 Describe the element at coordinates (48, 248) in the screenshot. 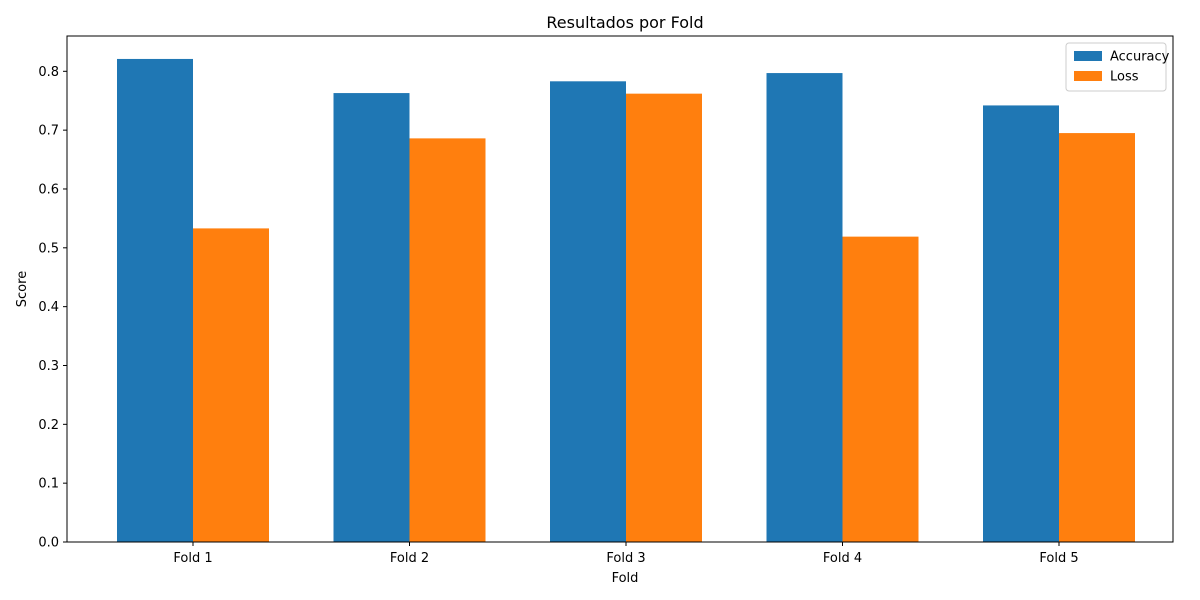

I see `y-tick-label: 0.5` at that location.